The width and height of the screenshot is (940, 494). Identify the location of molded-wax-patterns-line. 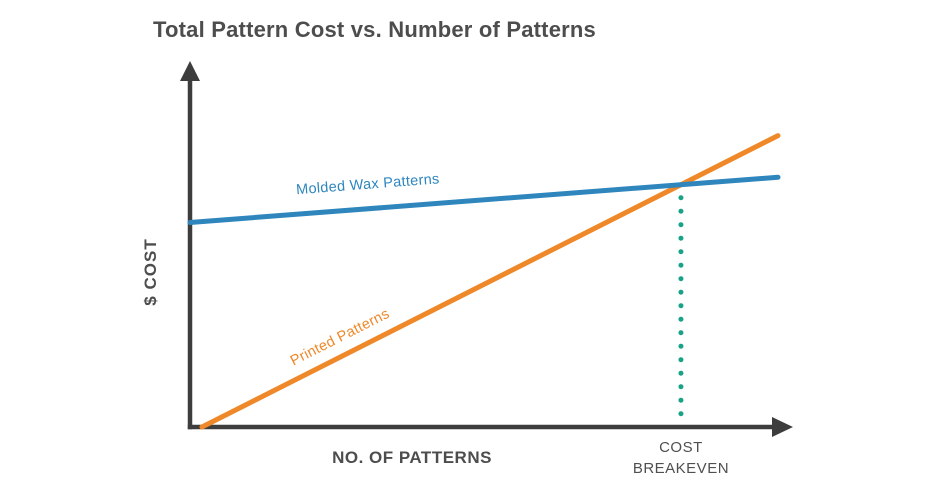
(484, 199).